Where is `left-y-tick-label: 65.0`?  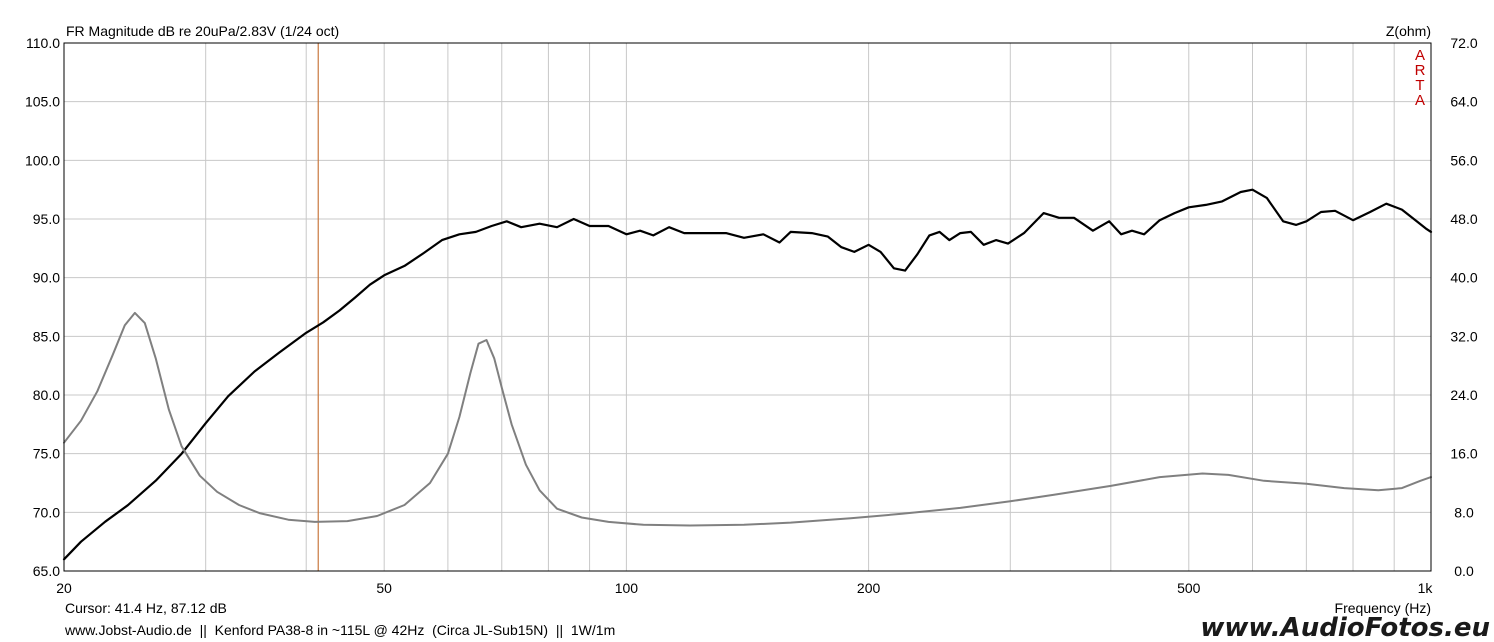 left-y-tick-label: 65.0 is located at coordinates (46, 571).